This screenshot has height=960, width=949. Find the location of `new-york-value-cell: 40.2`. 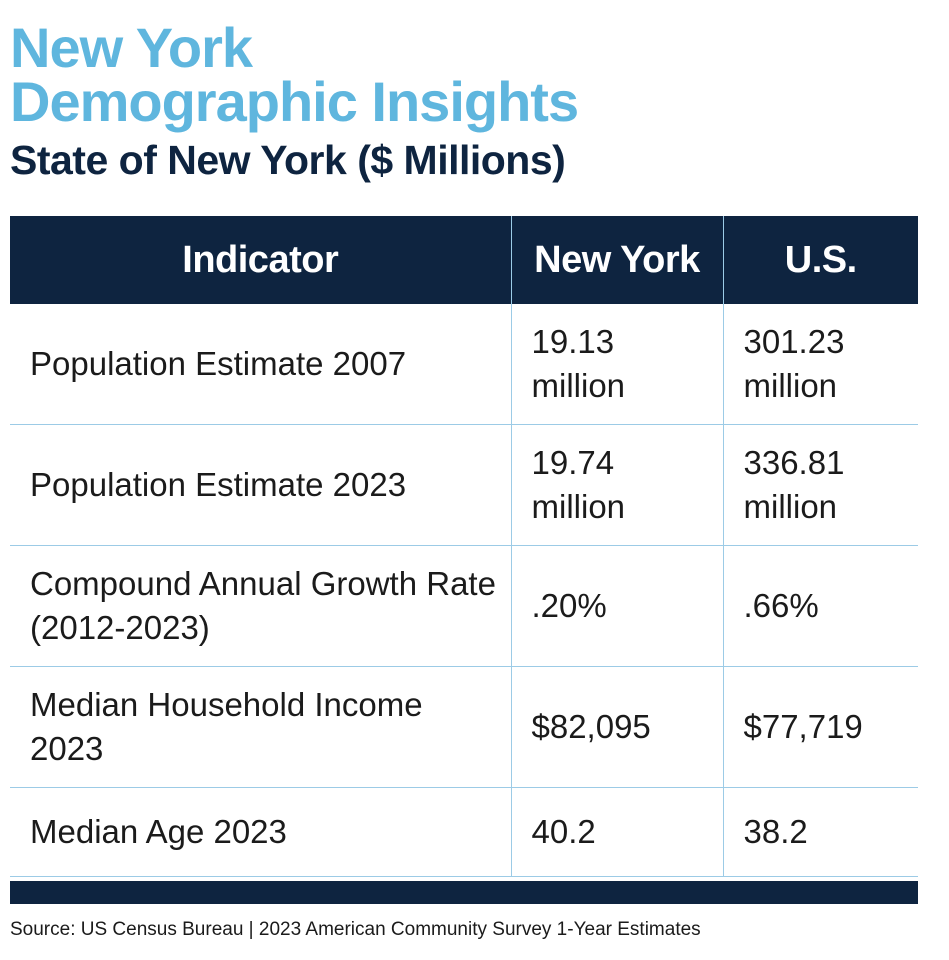

new-york-value-cell: 40.2 is located at coordinates (617, 832).